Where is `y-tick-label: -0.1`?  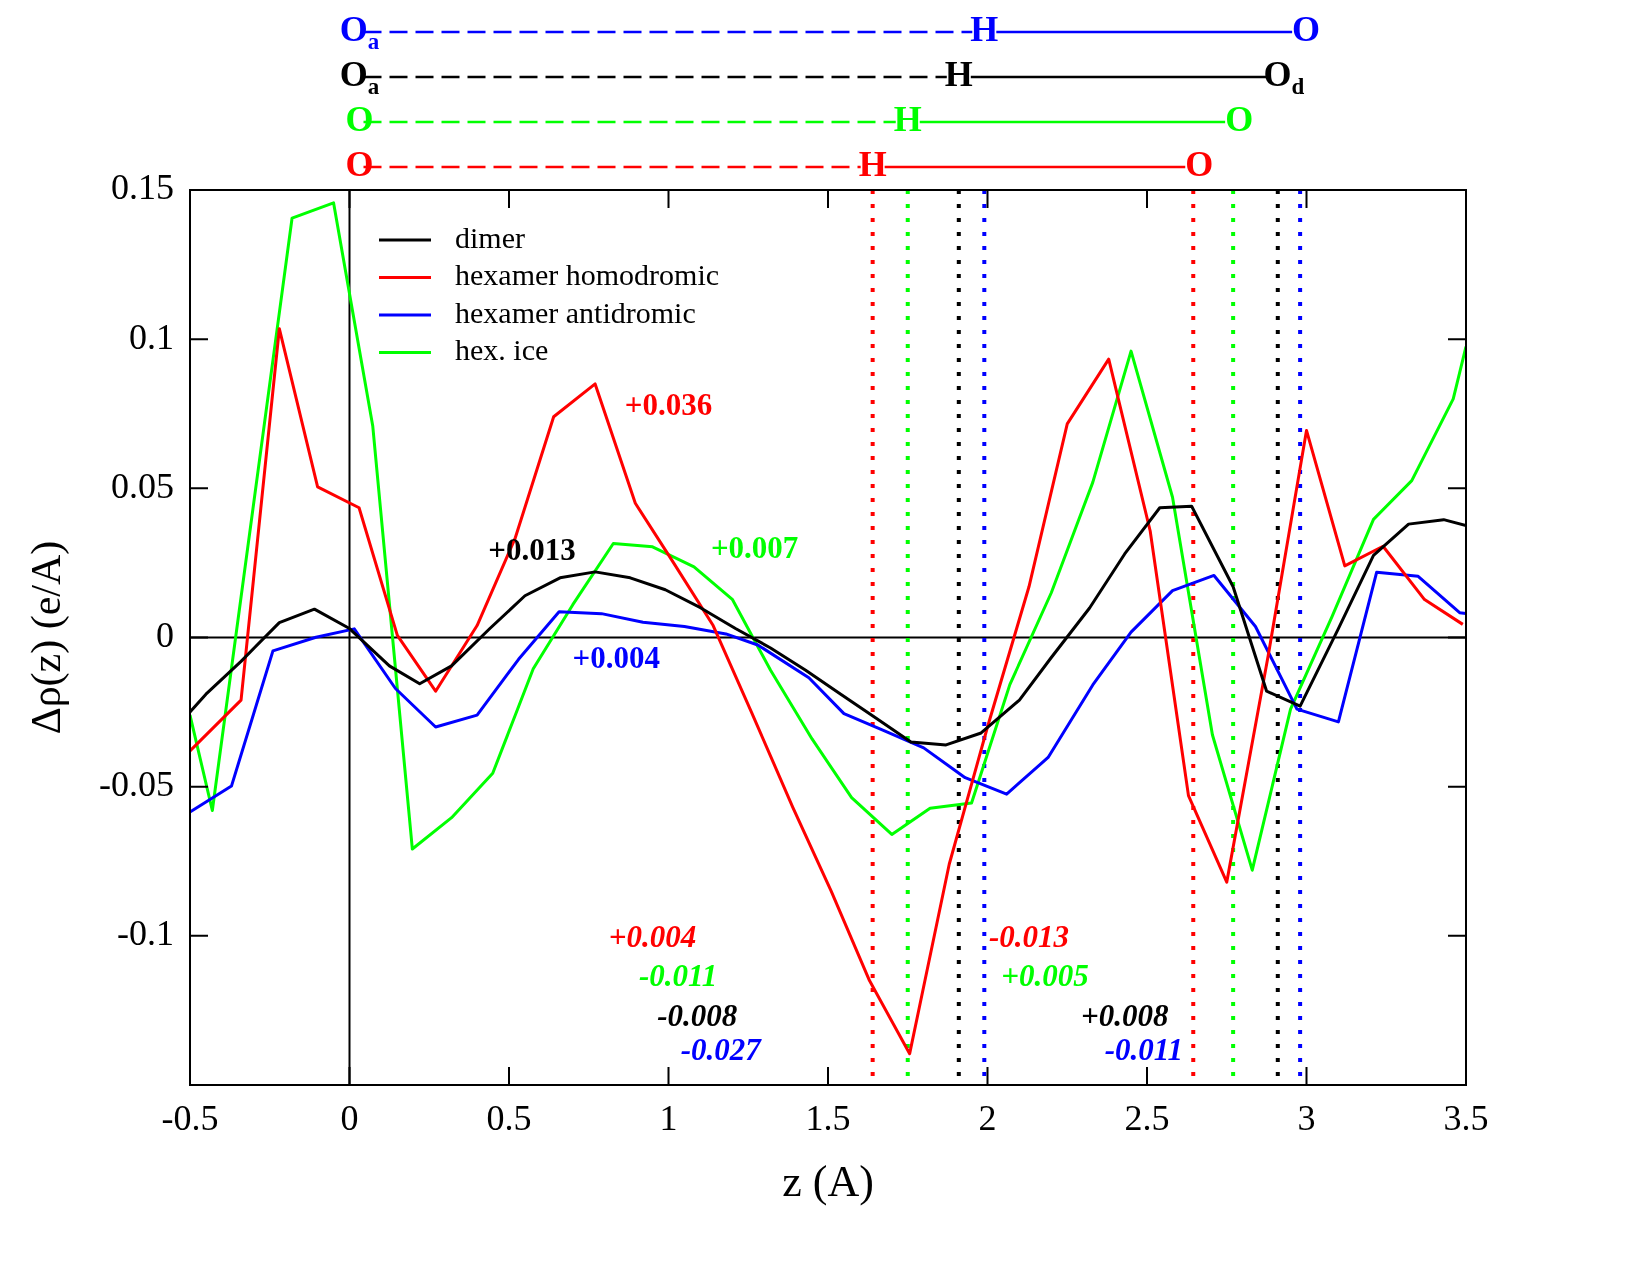
y-tick-label: -0.1 is located at coordinates (145, 933).